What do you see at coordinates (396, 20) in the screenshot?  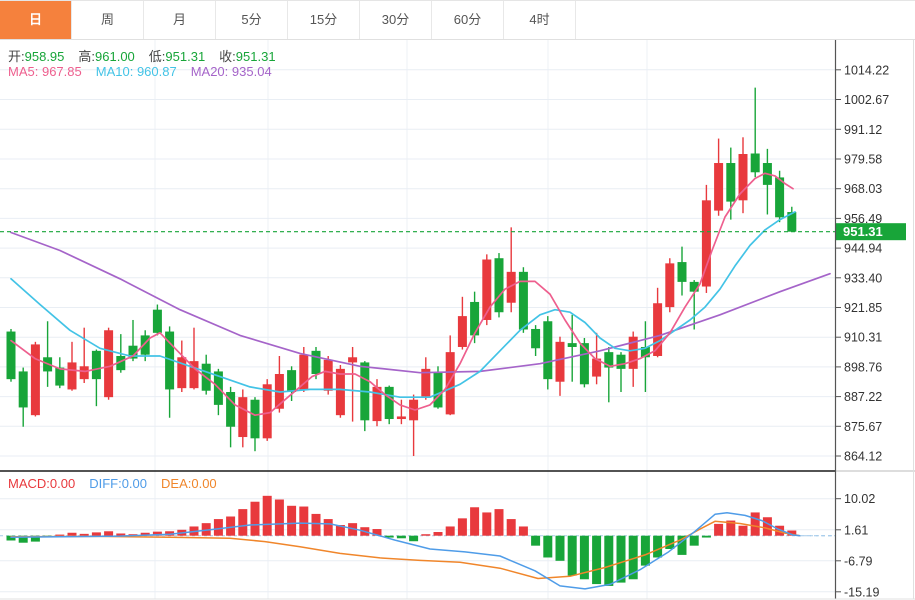 I see `tab-30分: 30分` at bounding box center [396, 20].